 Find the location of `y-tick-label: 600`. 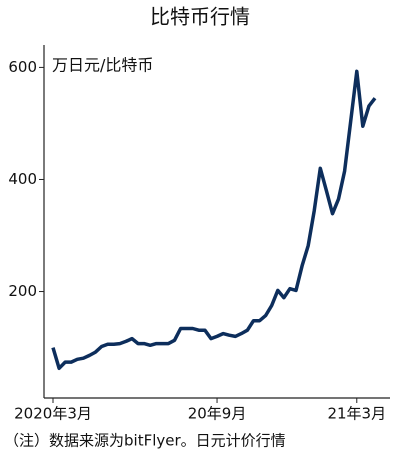

y-tick-label: 600 is located at coordinates (22, 67).